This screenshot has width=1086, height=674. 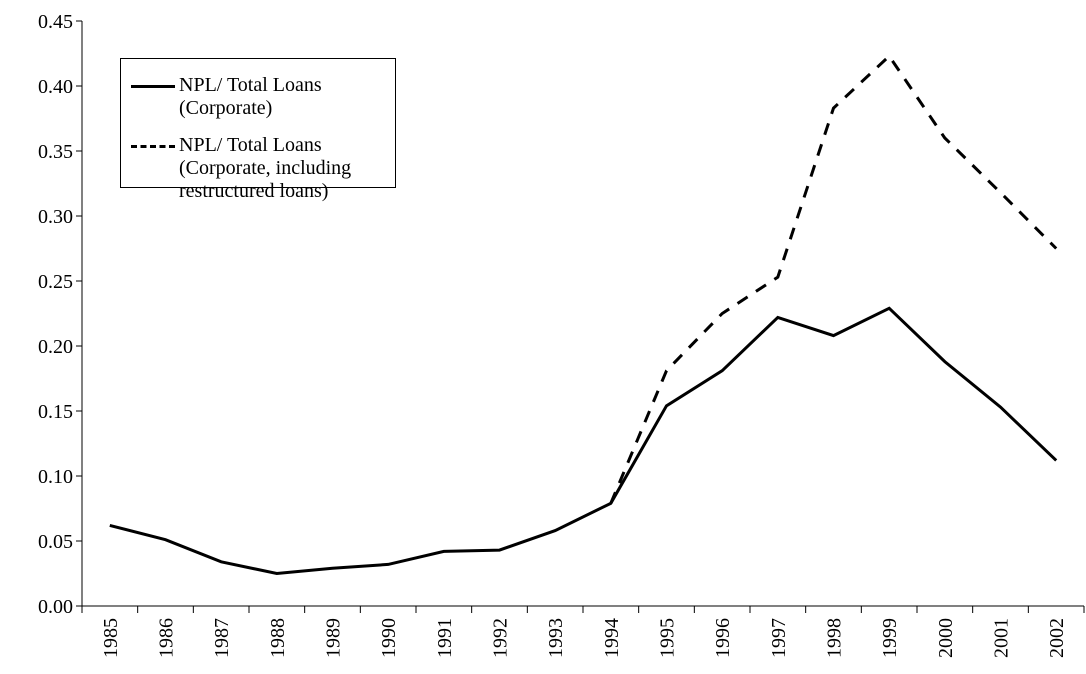 I want to click on x-tick-label: 1999, so click(x=890, y=638).